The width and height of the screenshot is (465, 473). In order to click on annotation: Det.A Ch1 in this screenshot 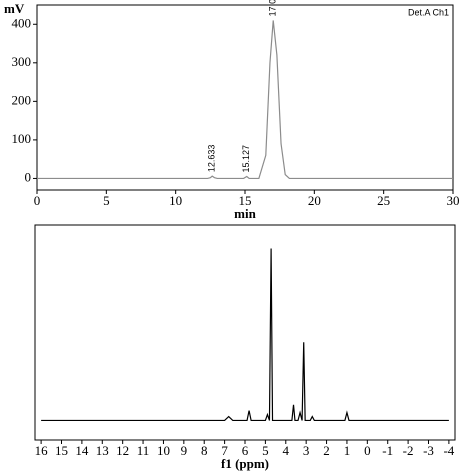, I will do `click(428, 12)`.